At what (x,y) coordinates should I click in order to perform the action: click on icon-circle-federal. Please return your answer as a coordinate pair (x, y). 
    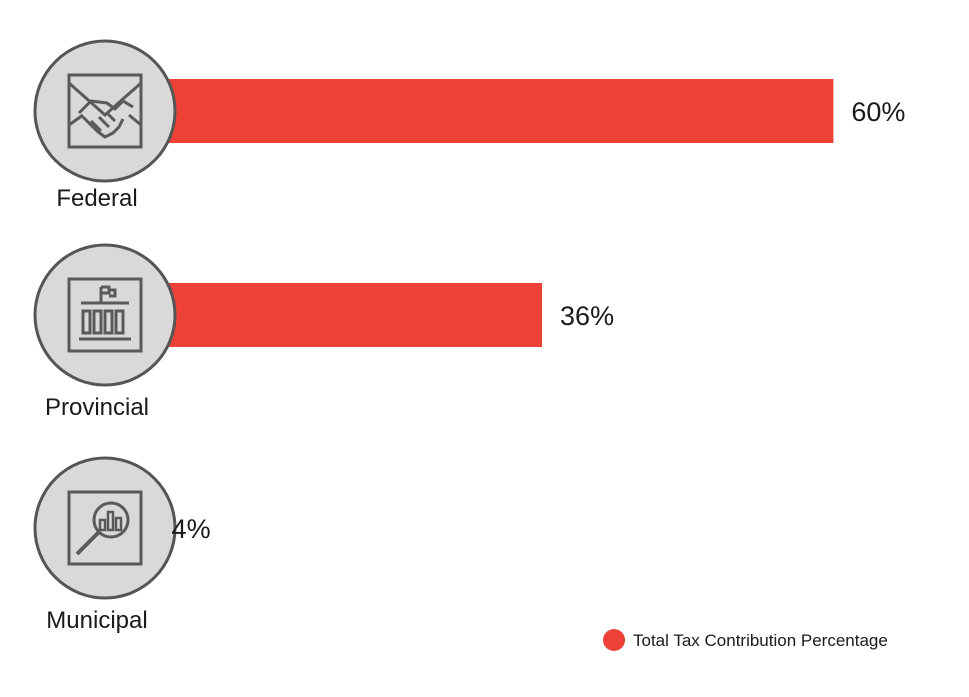
    Looking at the image, I should click on (105, 111).